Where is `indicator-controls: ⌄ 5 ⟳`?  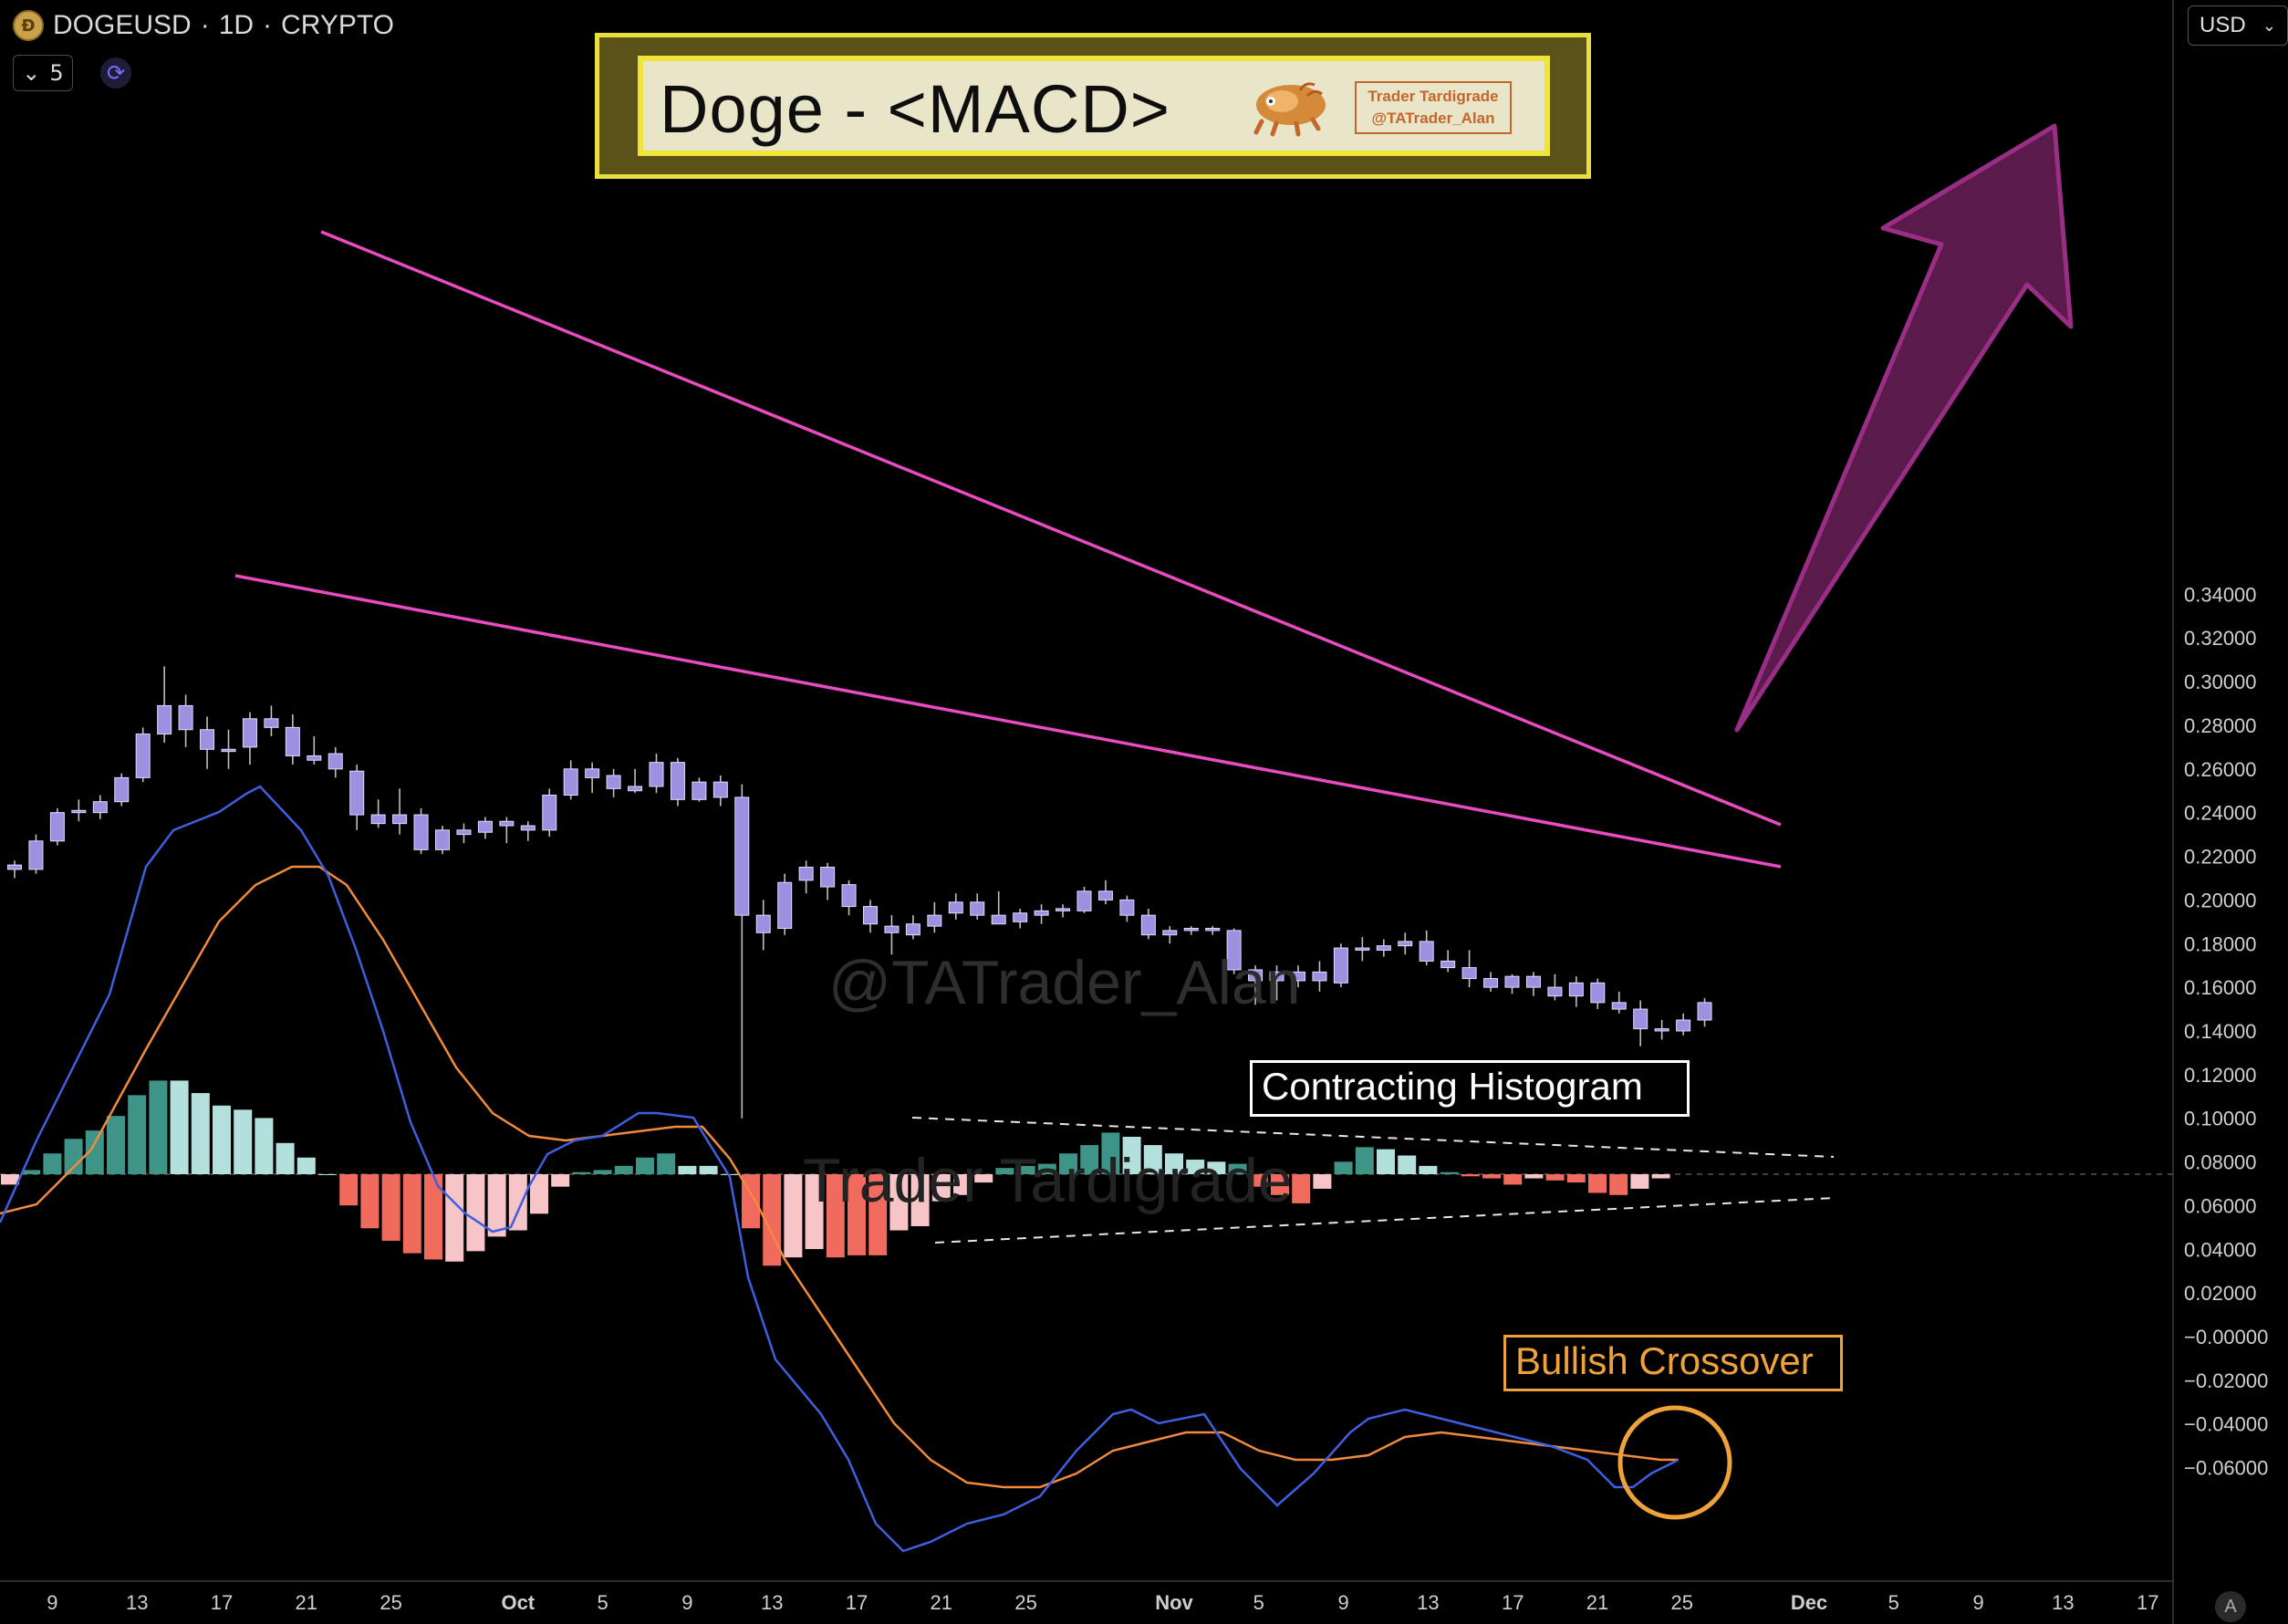 indicator-controls: ⌄ 5 ⟳ is located at coordinates (72, 73).